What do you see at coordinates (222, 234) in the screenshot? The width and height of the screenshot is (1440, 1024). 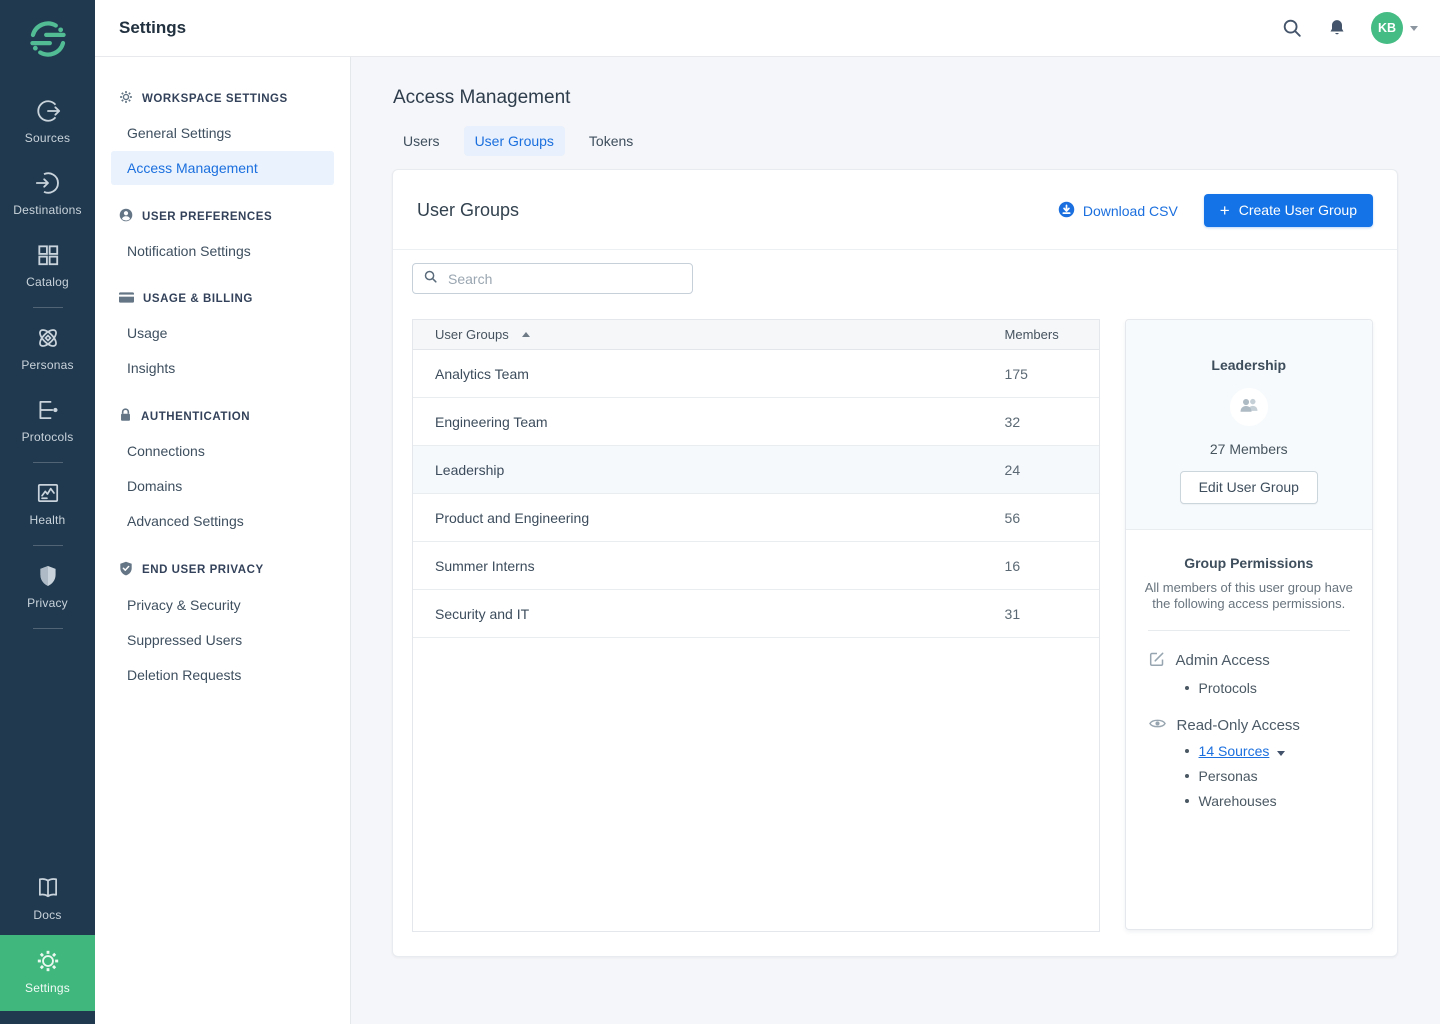 I see `section-user-preferences: USER PREFERENCES Notification Settings` at bounding box center [222, 234].